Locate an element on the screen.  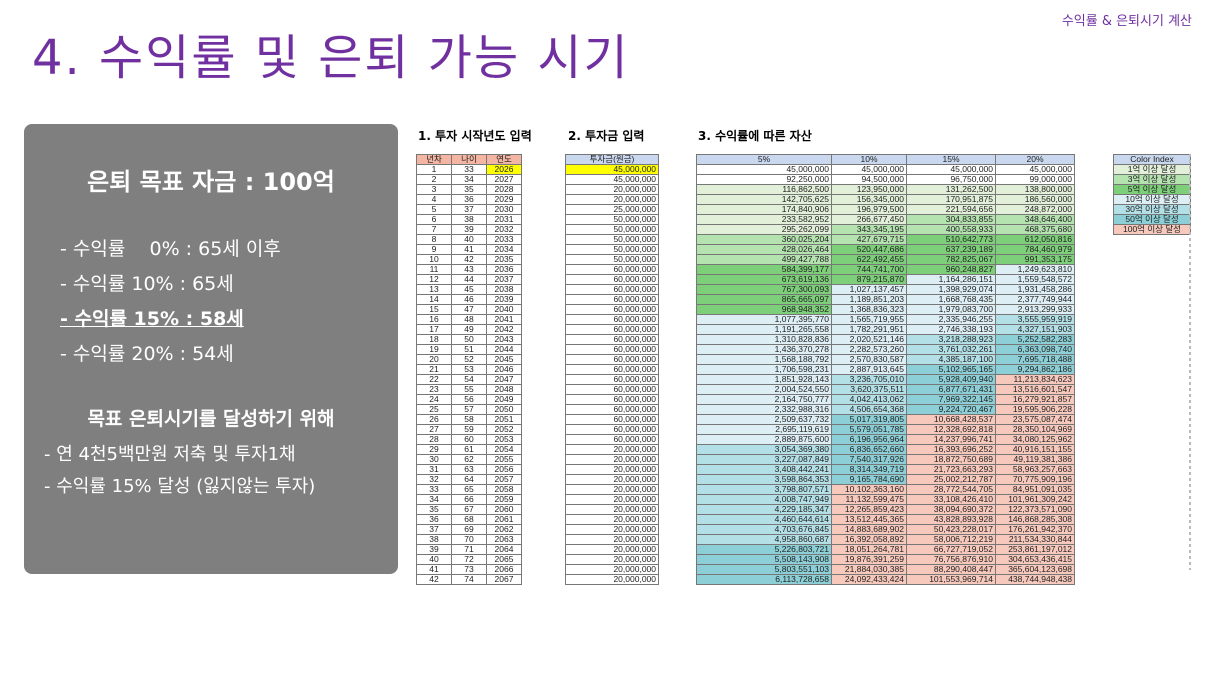
table-row: 33 65 2058 is located at coordinates (469, 489).